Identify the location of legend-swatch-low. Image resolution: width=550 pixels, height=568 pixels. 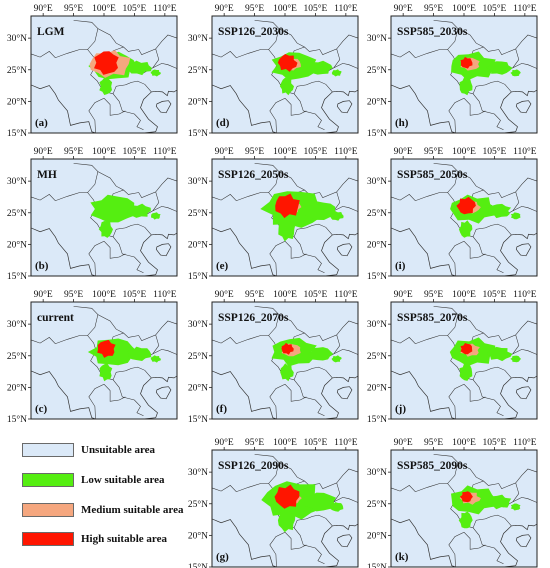
(48, 480).